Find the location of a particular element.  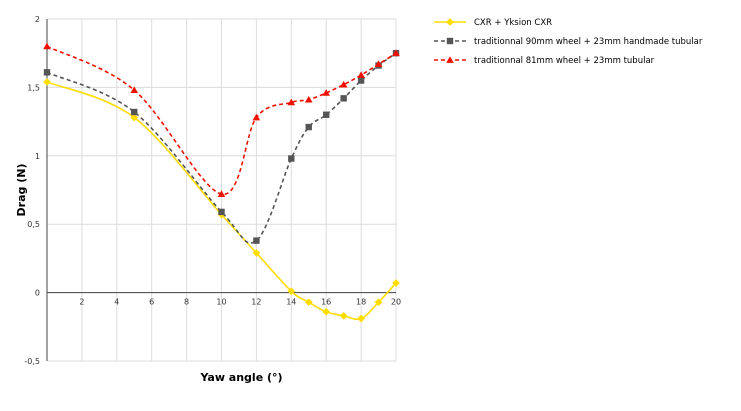

x-tick-label: 8 is located at coordinates (186, 302).